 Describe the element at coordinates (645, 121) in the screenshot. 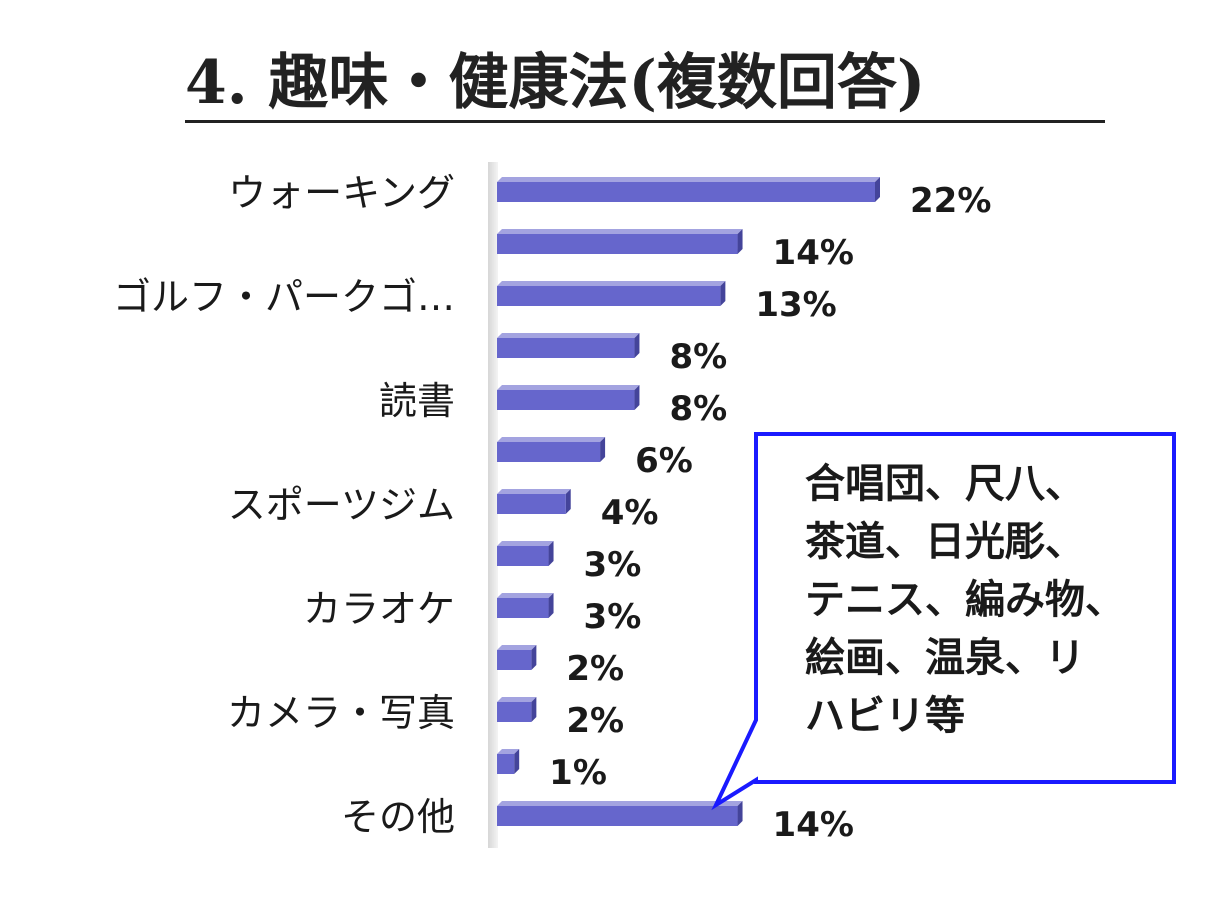

I see `title-underline` at that location.